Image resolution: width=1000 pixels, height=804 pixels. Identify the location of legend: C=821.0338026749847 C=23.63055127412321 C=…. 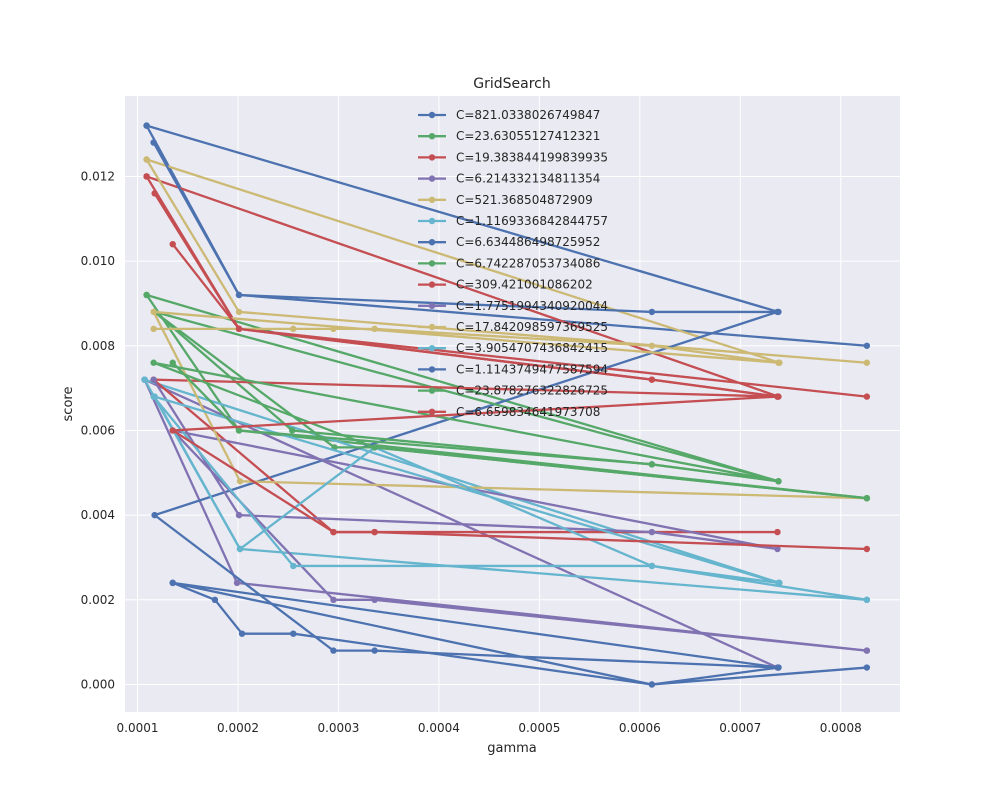
(513, 263).